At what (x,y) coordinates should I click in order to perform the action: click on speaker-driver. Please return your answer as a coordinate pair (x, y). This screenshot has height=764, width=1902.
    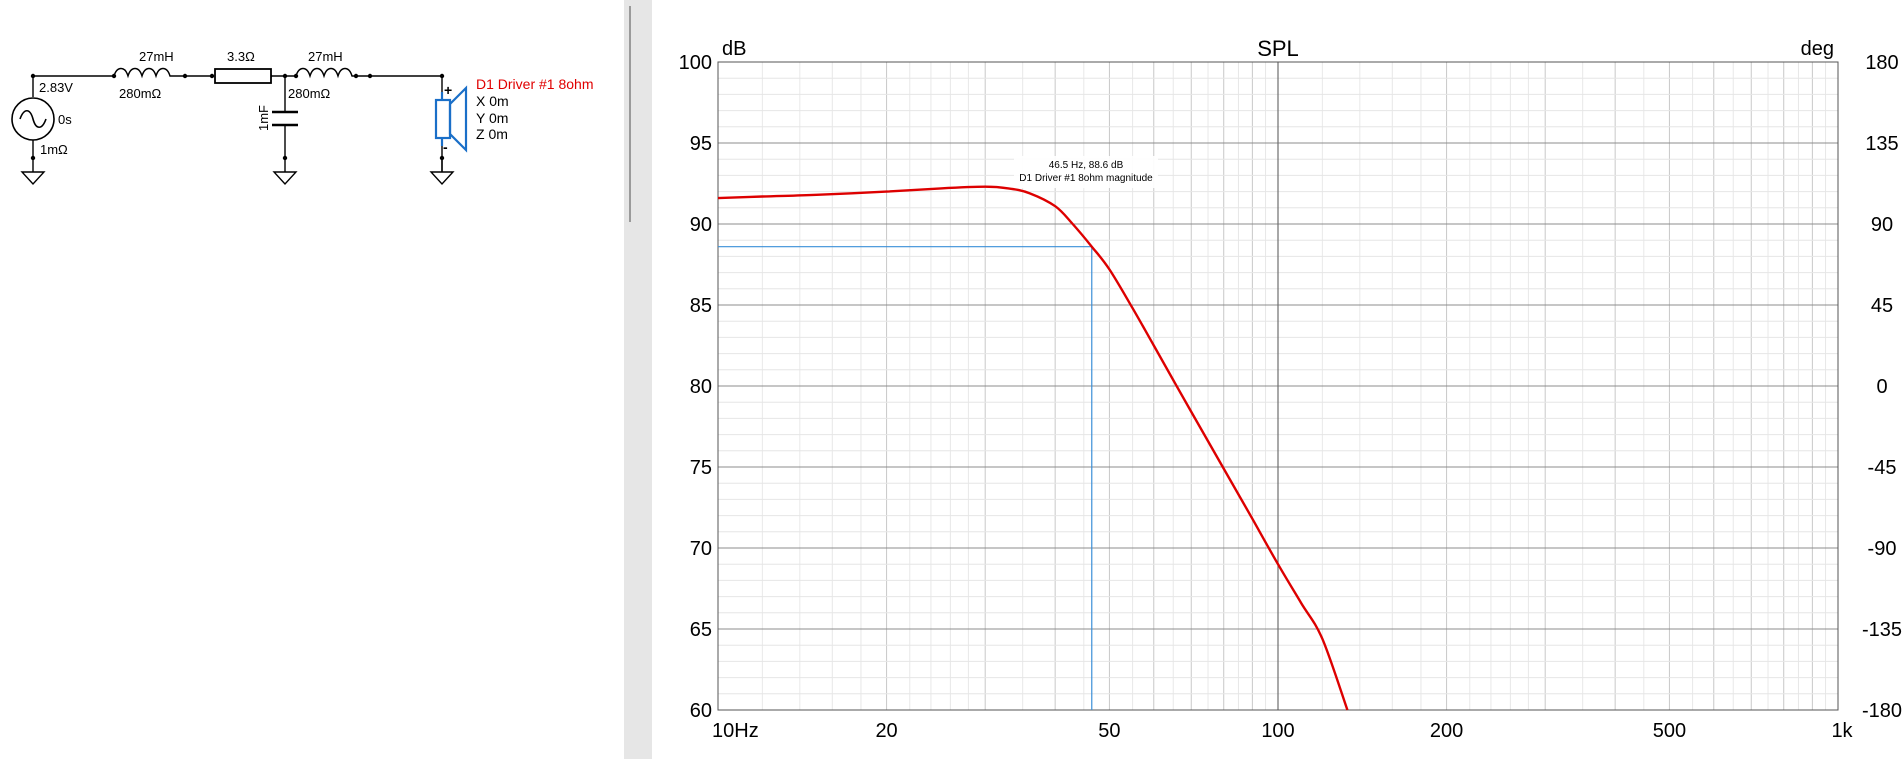
    Looking at the image, I should click on (451, 119).